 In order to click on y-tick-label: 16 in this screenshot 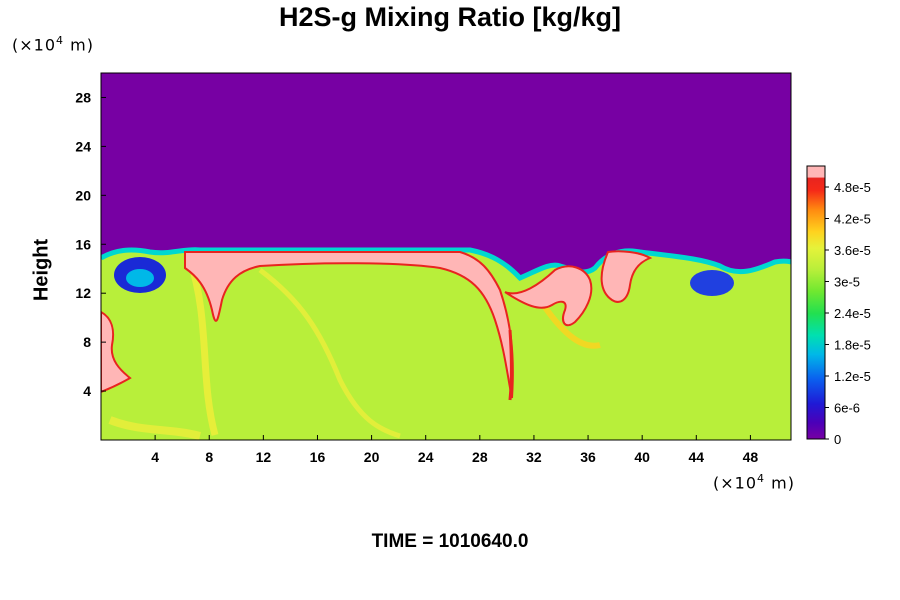, I will do `click(83, 244)`.